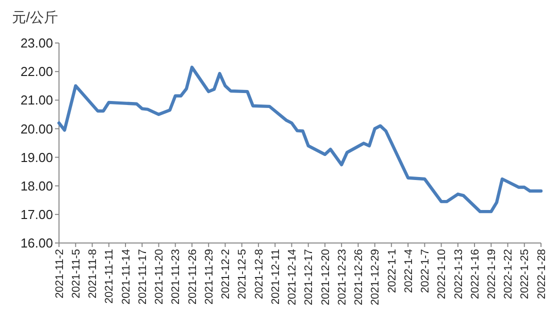  What do you see at coordinates (36, 72) in the screenshot?
I see `y-tick-label: 22.00` at bounding box center [36, 72].